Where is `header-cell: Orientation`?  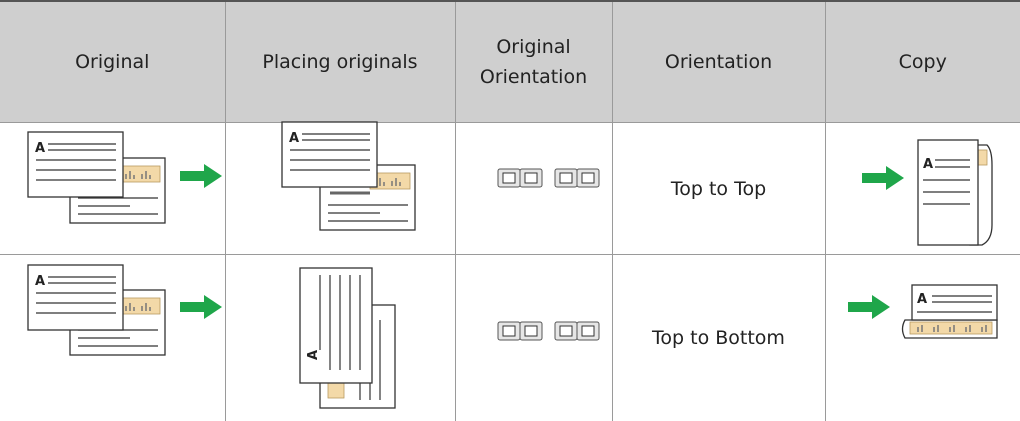
header-cell: Orientation is located at coordinates (718, 62).